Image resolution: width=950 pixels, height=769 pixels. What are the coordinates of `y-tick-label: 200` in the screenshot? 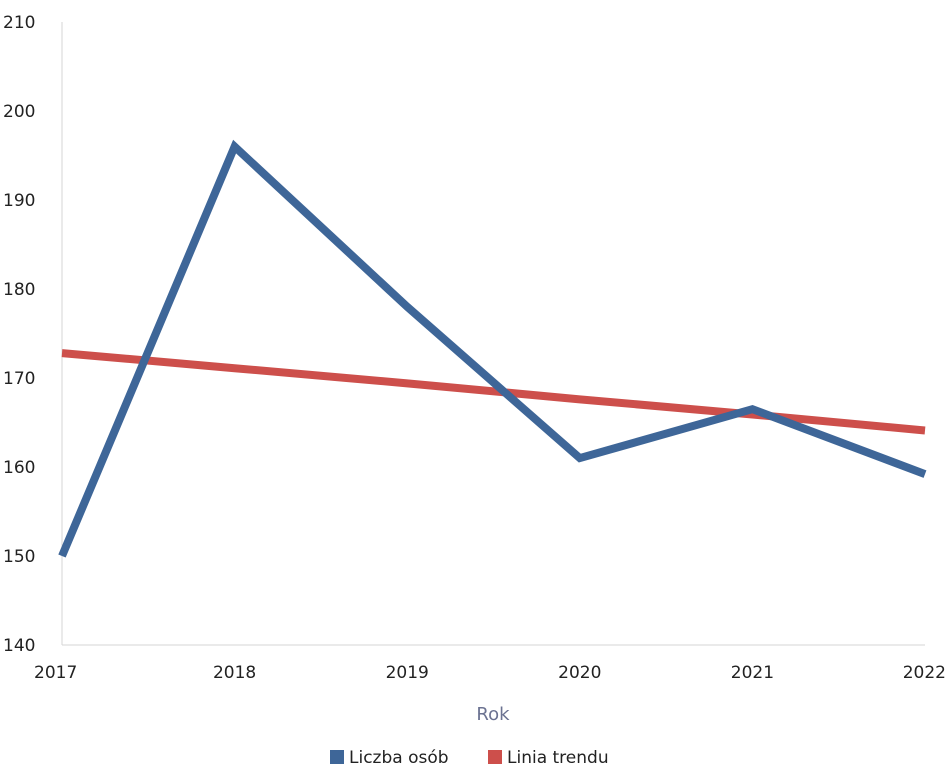 It's located at (19, 112).